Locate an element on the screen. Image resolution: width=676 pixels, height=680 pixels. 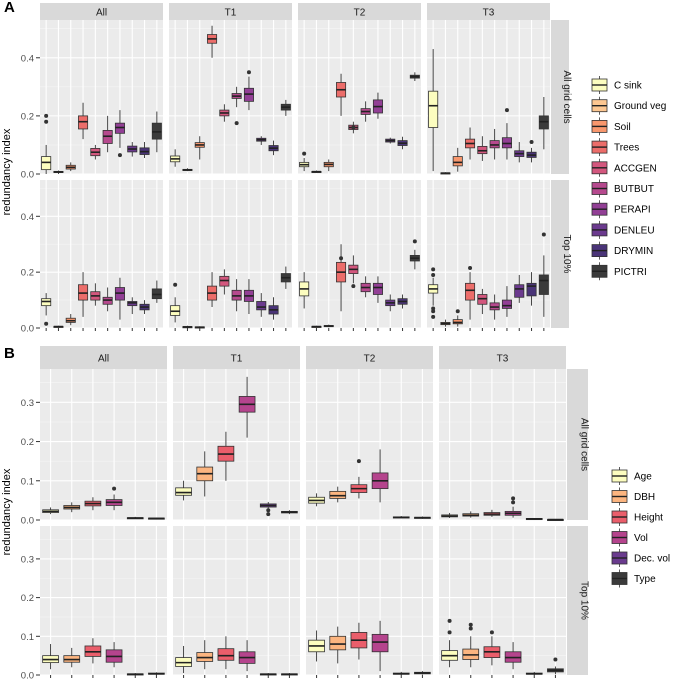
facet-strip-label: T1 is located at coordinates (231, 13).